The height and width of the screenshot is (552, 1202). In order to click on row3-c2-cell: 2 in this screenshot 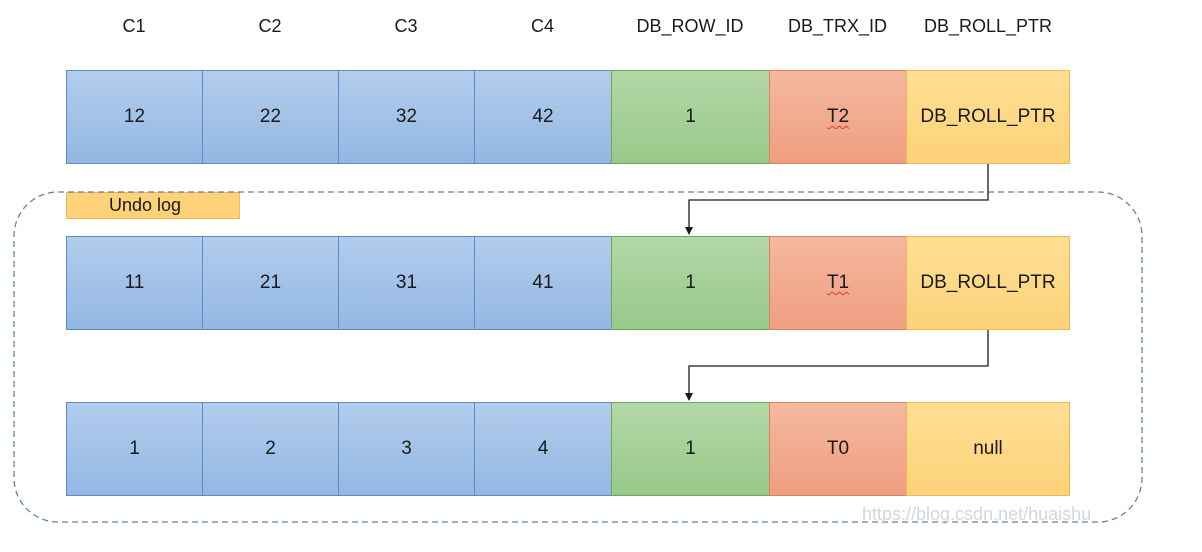, I will do `click(270, 449)`.